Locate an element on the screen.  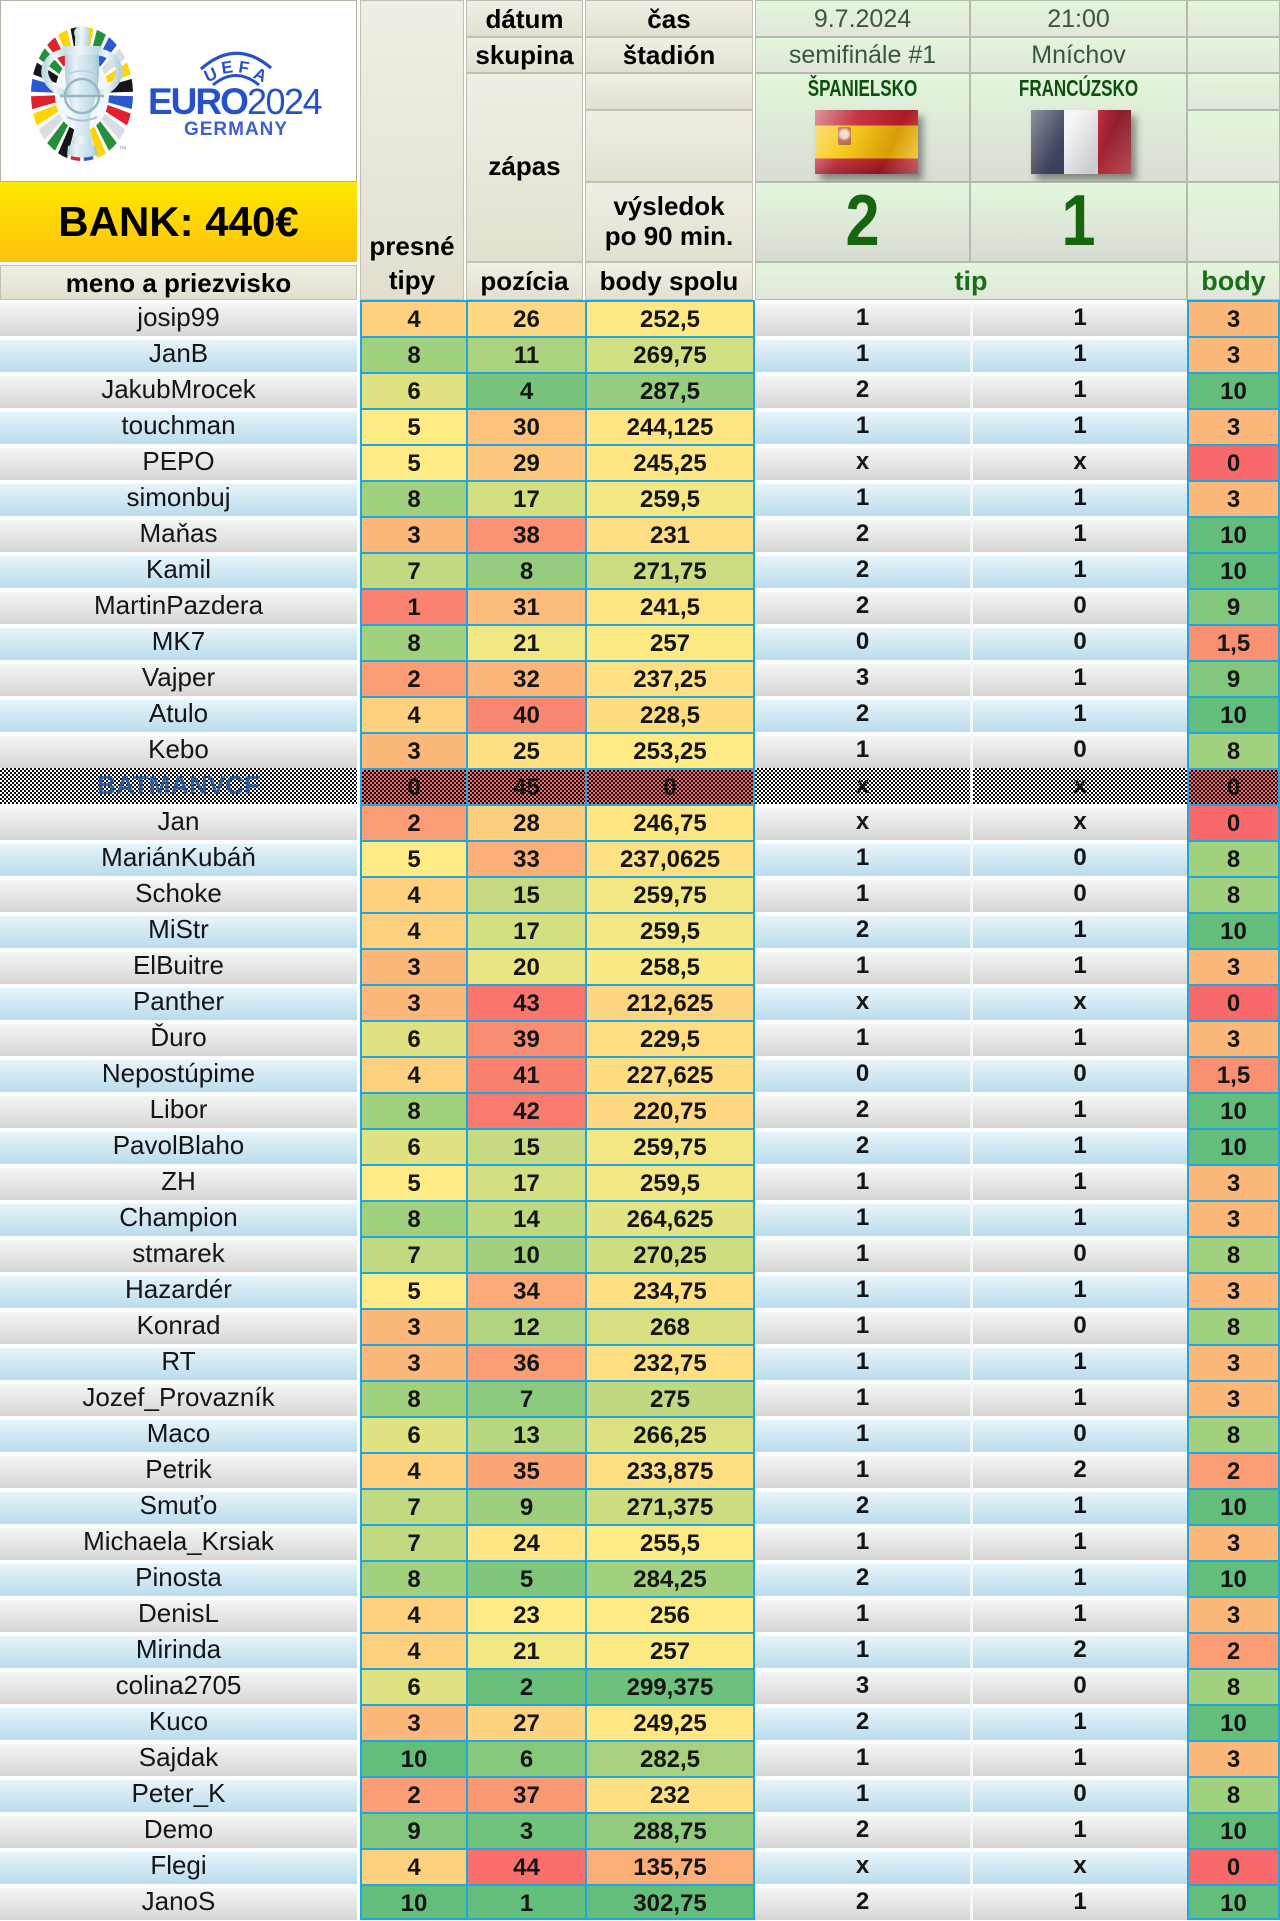
svg-text: ™ is located at coordinates (122, 149).